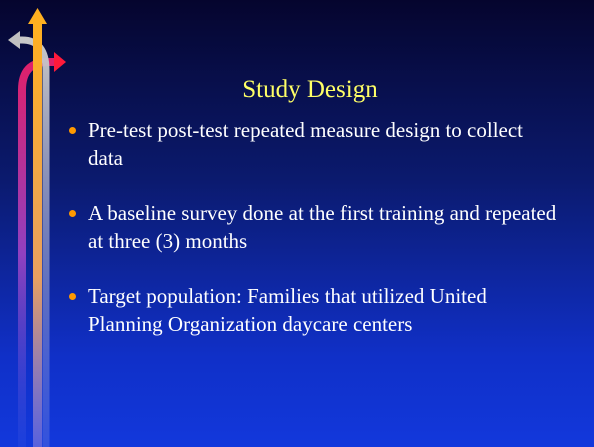  What do you see at coordinates (37, 16) in the screenshot?
I see `orange-arrow-head` at bounding box center [37, 16].